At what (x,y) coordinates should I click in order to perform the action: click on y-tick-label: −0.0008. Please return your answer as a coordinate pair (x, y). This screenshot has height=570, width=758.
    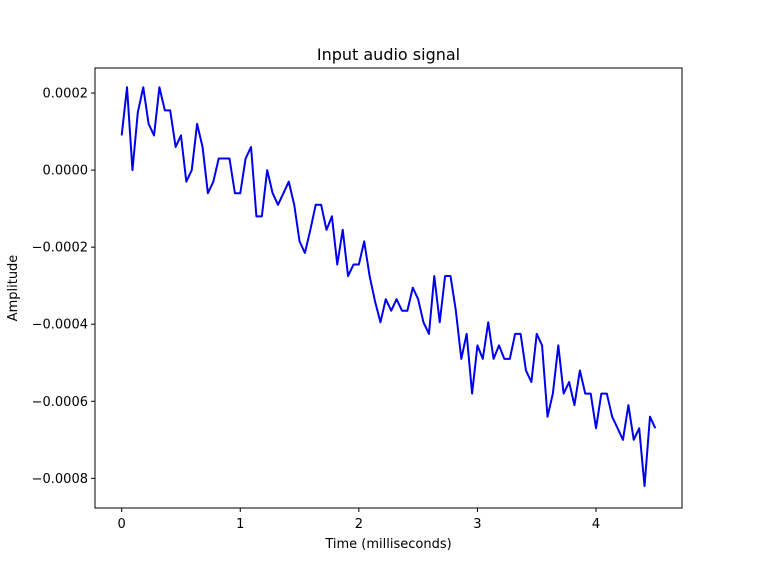
    Looking at the image, I should click on (60, 479).